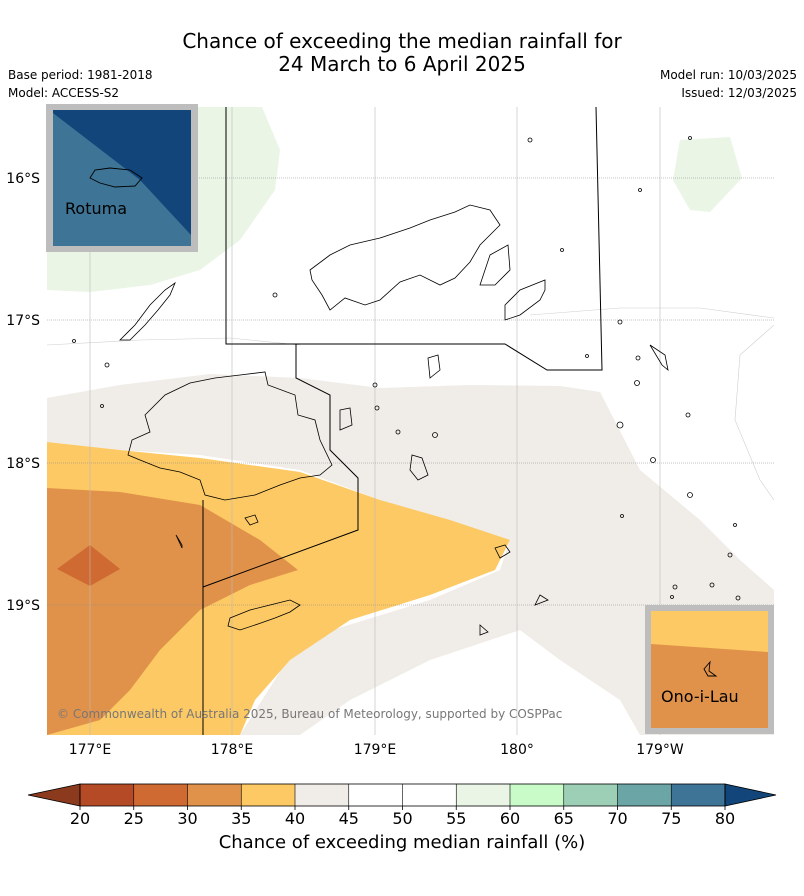 The height and width of the screenshot is (896, 804). I want to click on colorbar: 20 25 30 35 40 45 50 55 60 65 70 75 80, so click(402, 805).